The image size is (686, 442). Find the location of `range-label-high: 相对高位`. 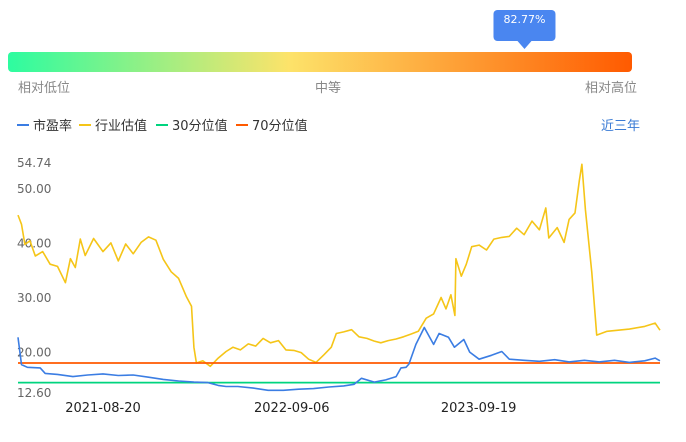

range-label-high: 相对高位 is located at coordinates (611, 88).